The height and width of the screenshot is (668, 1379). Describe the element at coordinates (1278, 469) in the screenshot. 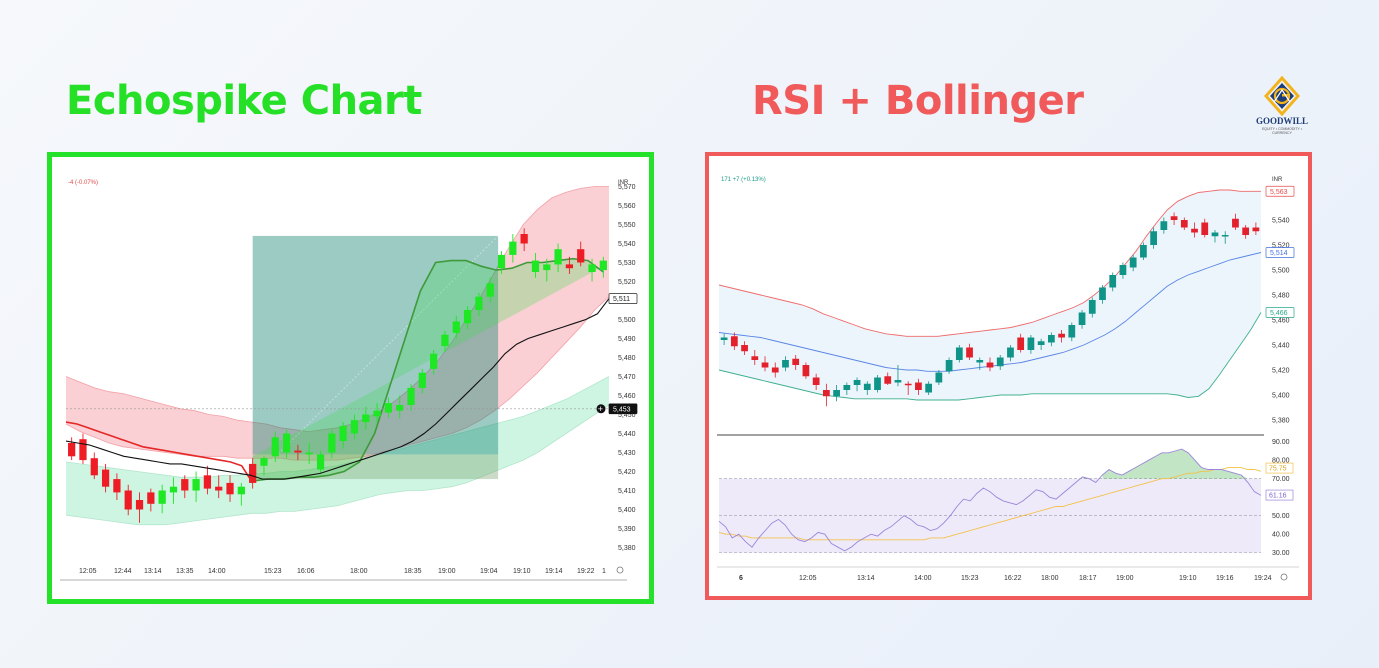

I see `rsi-ma-label: 75.75` at that location.